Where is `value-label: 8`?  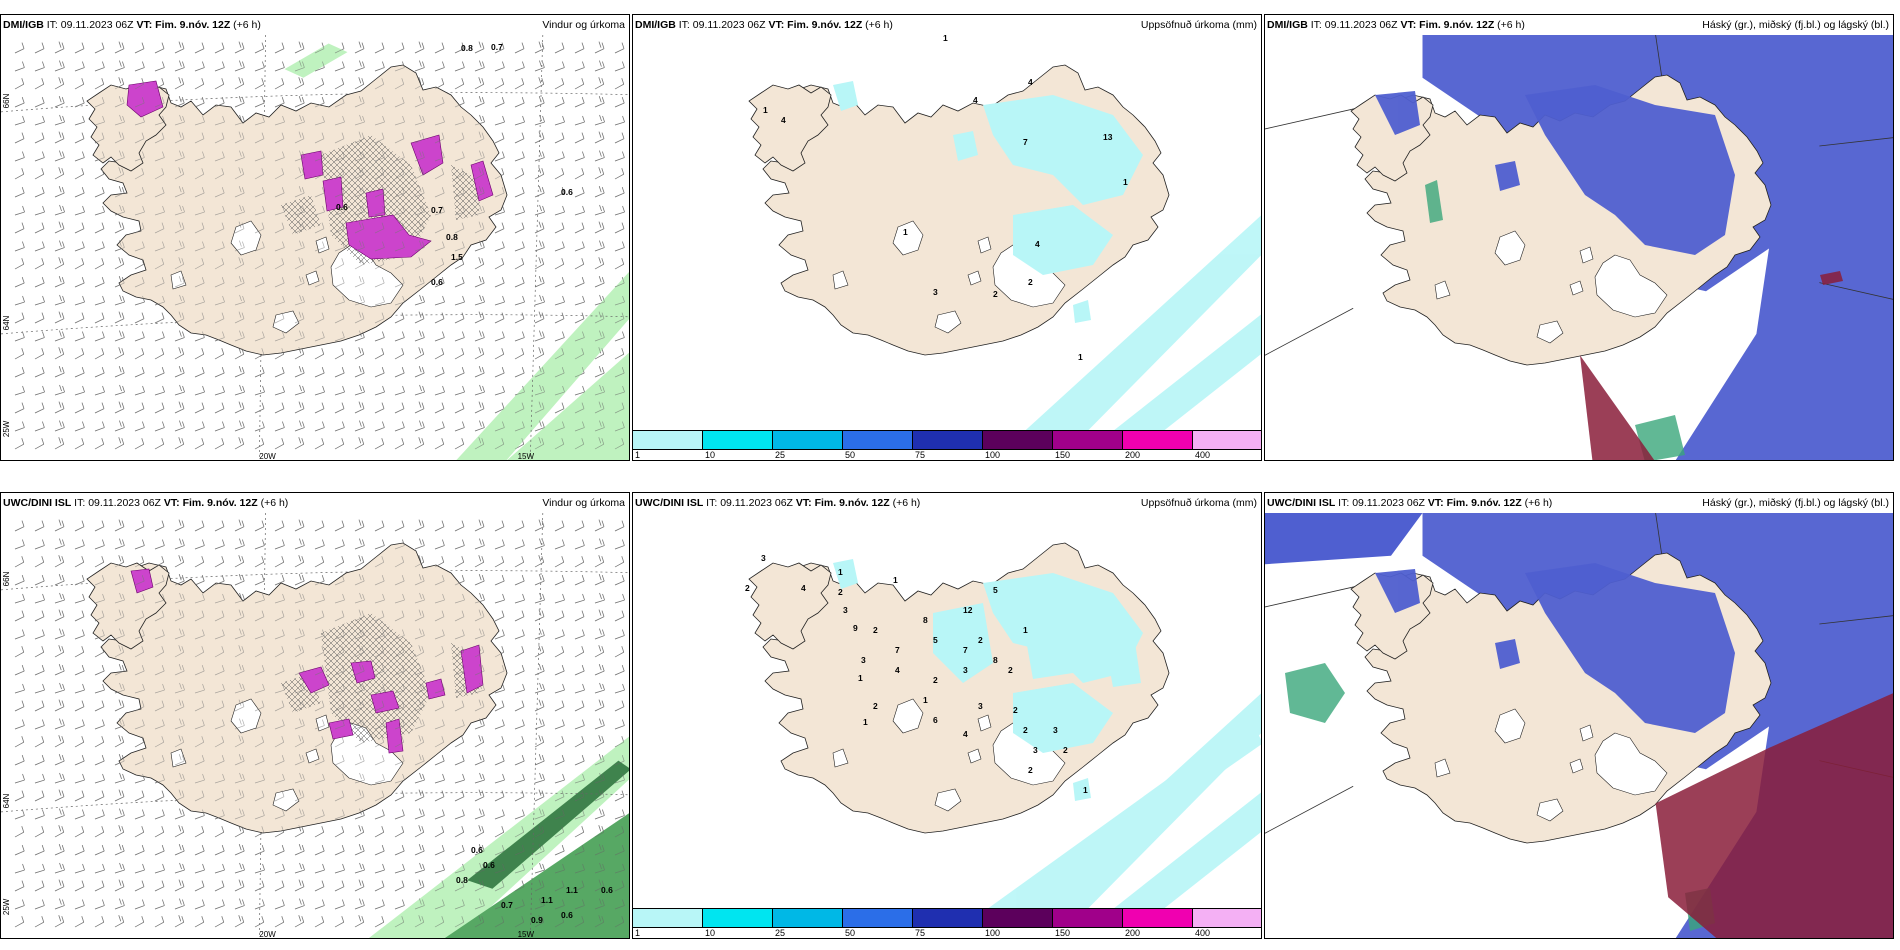
value-label: 8 is located at coordinates (995, 660).